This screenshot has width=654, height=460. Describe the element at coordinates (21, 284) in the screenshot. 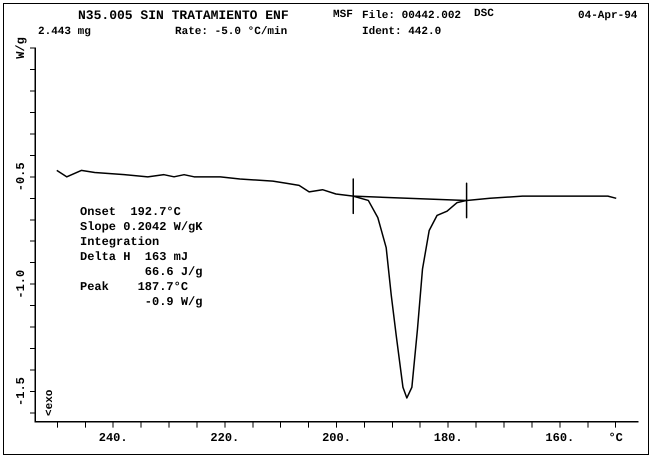

I see `y-tick-label: -1.0` at that location.